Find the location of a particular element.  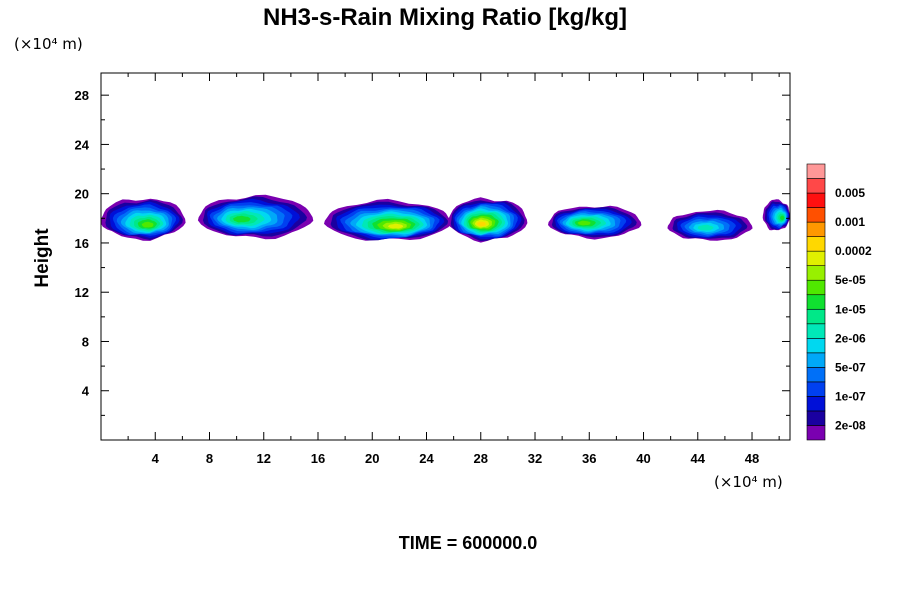

colorbar-label: 5e-05 is located at coordinates (850, 280).